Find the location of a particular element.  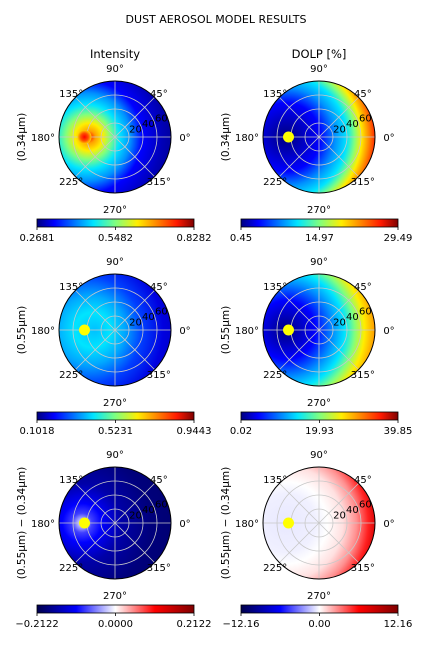

colorbar-tick-label: −0.2122 is located at coordinates (36, 624).